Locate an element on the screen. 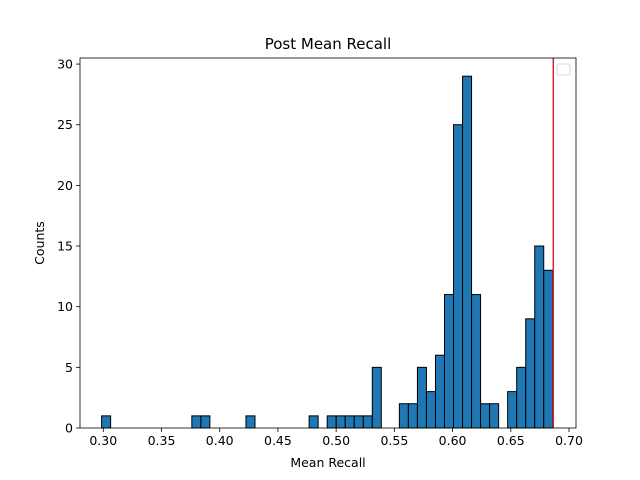  y-tick-label: 20 is located at coordinates (65, 185).